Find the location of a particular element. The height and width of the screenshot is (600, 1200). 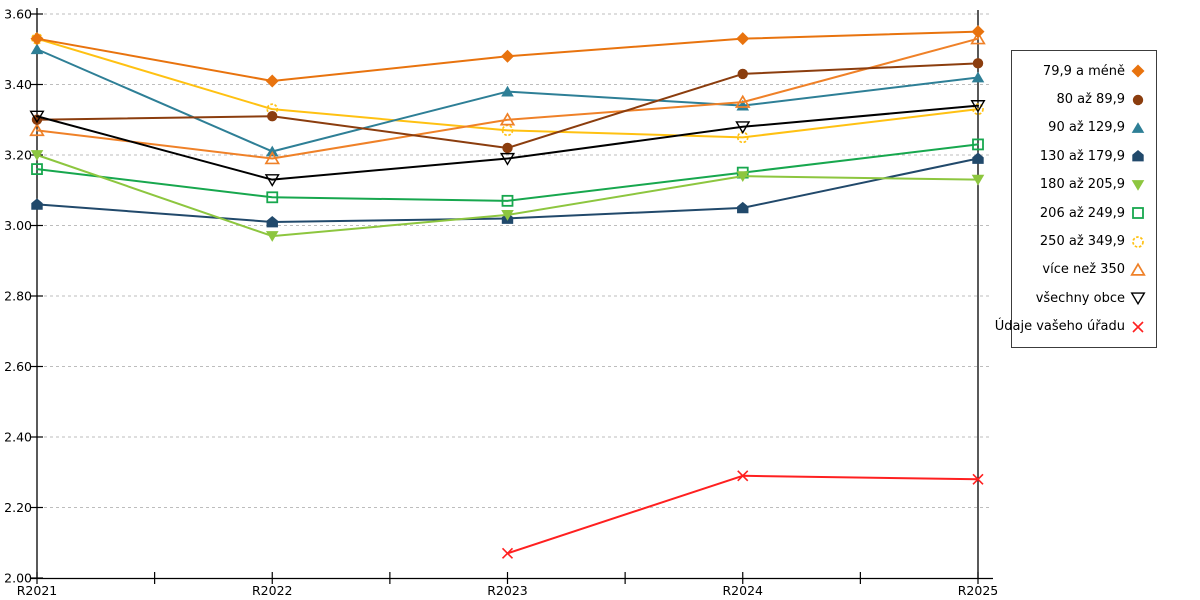

legend-item-label: více než 350 is located at coordinates (1083, 270).